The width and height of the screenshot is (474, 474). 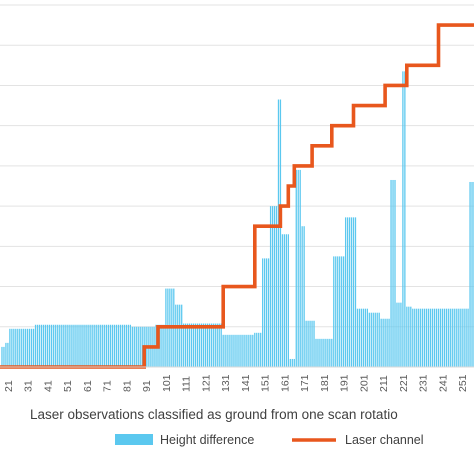 I want to click on x-tick-label: 251, so click(x=463, y=383).